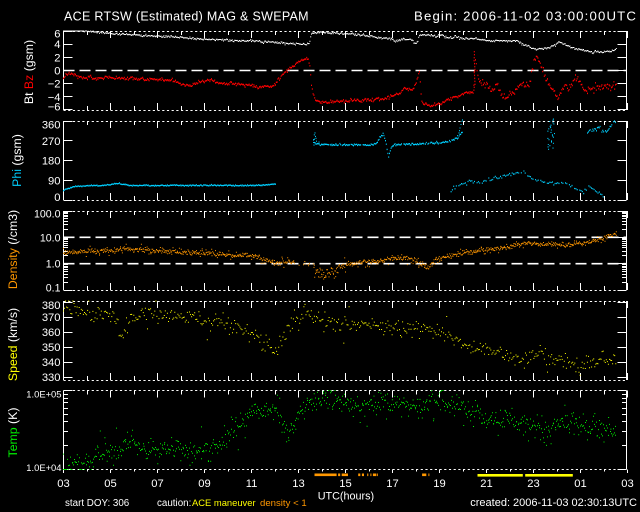 Image resolution: width=640 pixels, height=512 pixels. Describe the element at coordinates (553, 503) in the screenshot. I see `svg-text:created: 2006-11-03 02:30:13UT: created: 2006-11-03 02:30:13UTC` at that location.